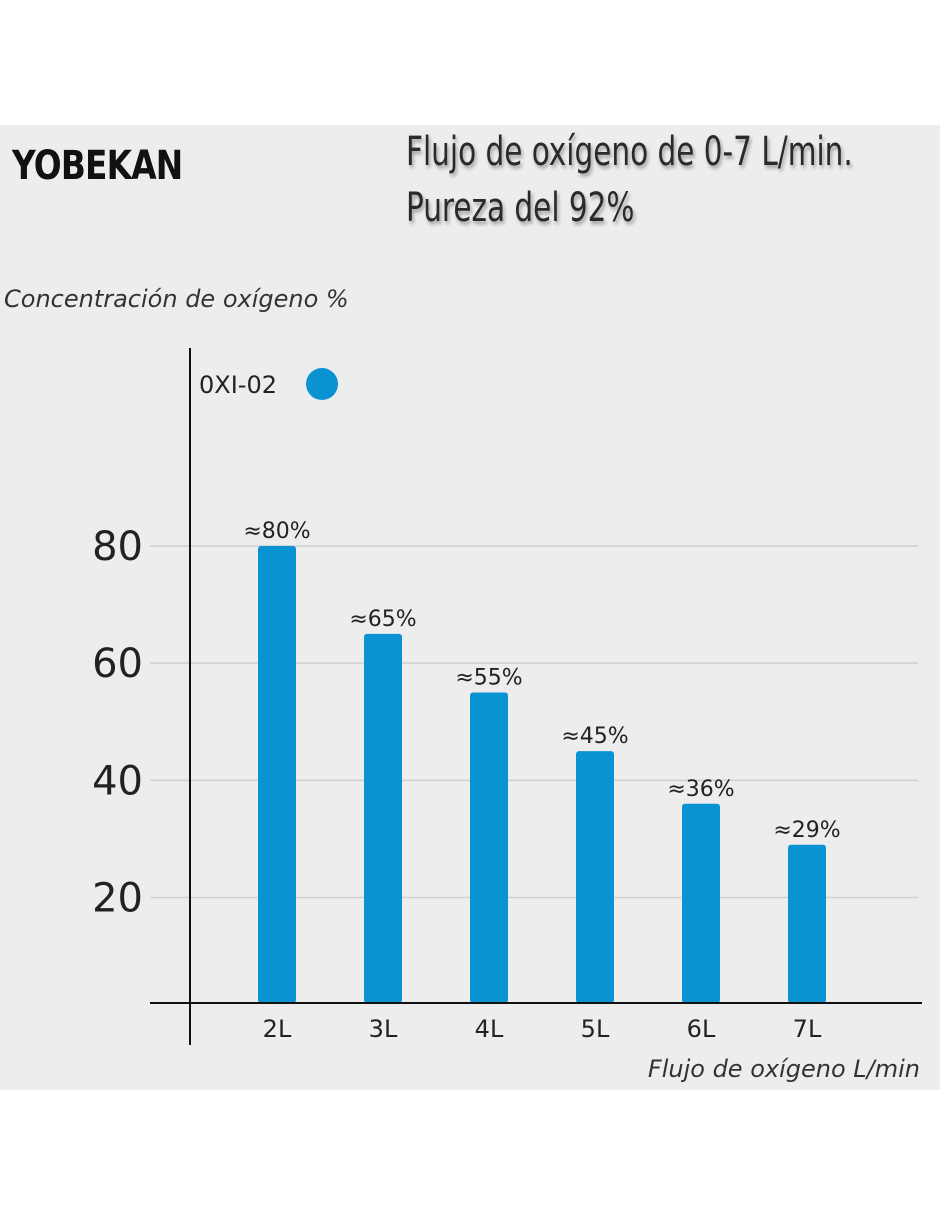  Describe the element at coordinates (629, 152) in the screenshot. I see `title-line-1: Flujo de oxígeno de 0-7 L/min.` at that location.